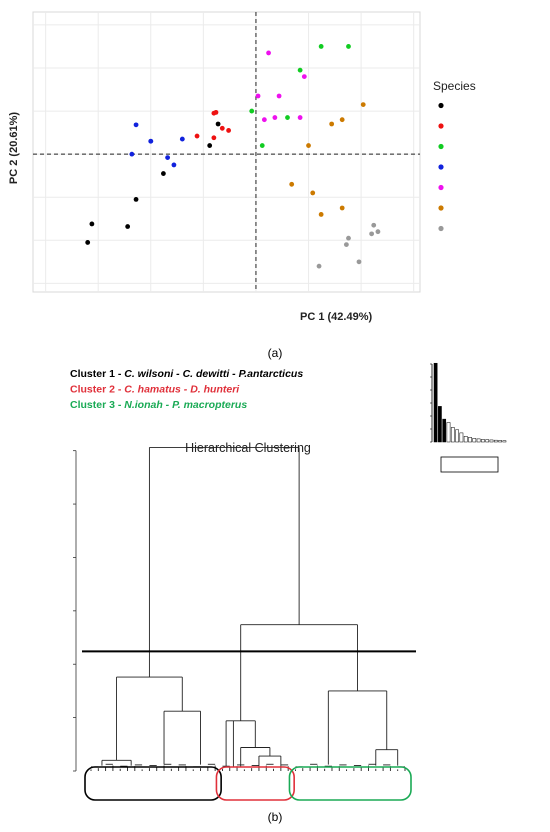 The width and height of the screenshot is (550, 832). What do you see at coordinates (469, 464) in the screenshot?
I see `inertia-label-box` at bounding box center [469, 464].